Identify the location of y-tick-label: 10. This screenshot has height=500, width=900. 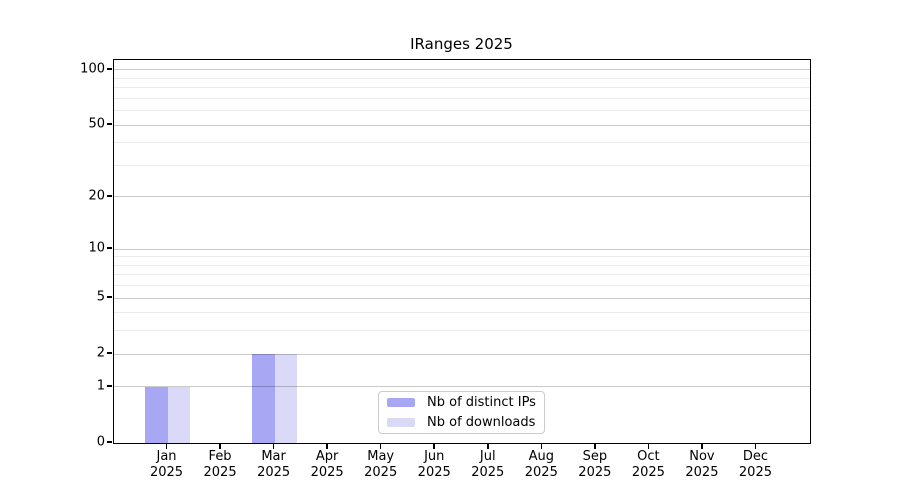
(96, 248).